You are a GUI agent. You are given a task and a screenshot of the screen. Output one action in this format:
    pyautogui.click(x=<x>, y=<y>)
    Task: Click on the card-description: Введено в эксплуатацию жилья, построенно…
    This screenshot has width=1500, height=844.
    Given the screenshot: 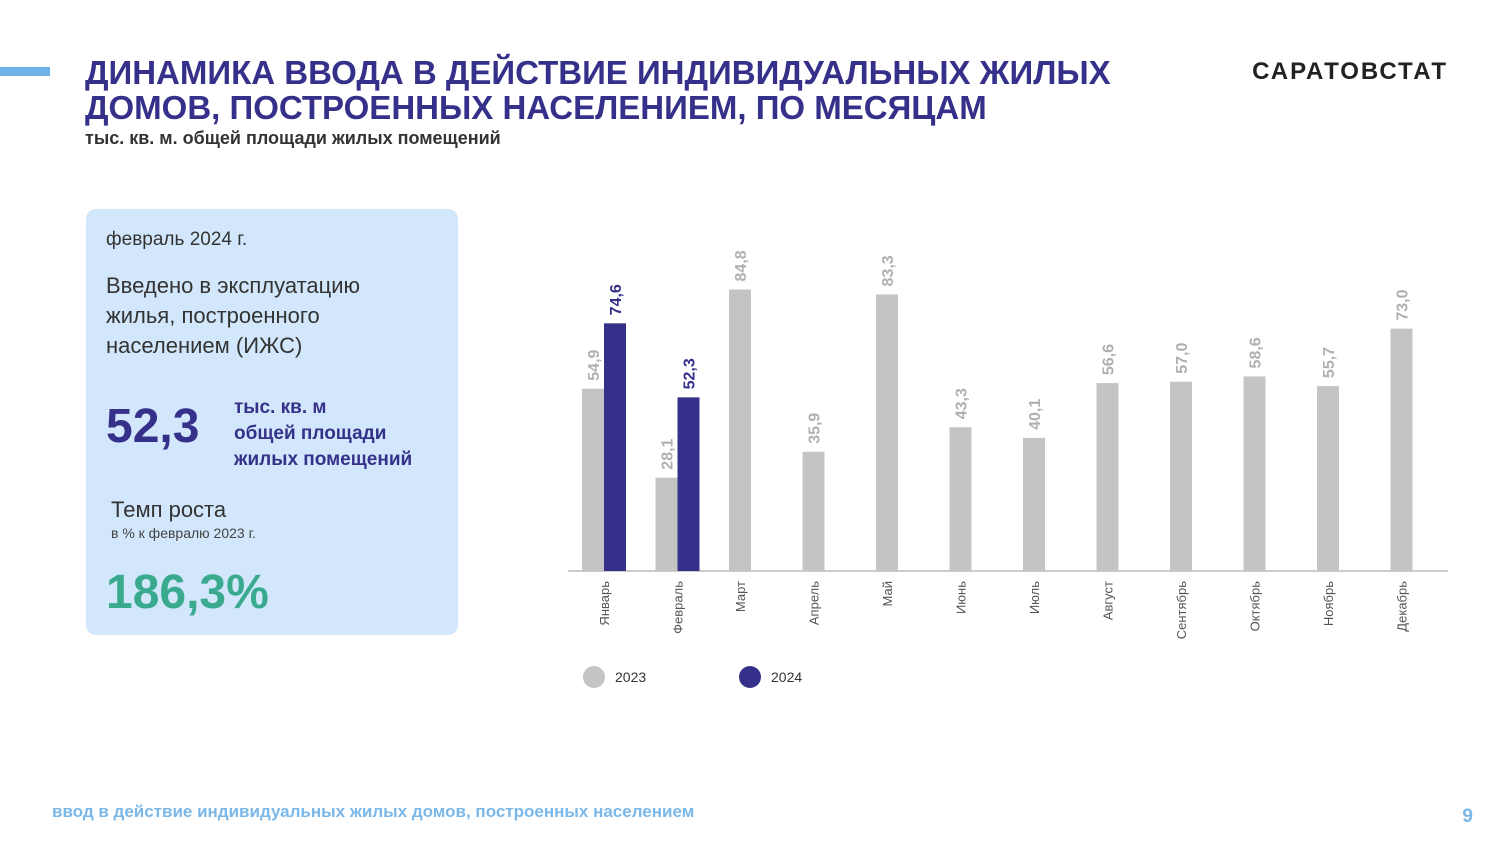 What is the action you would take?
    pyautogui.click(x=233, y=315)
    